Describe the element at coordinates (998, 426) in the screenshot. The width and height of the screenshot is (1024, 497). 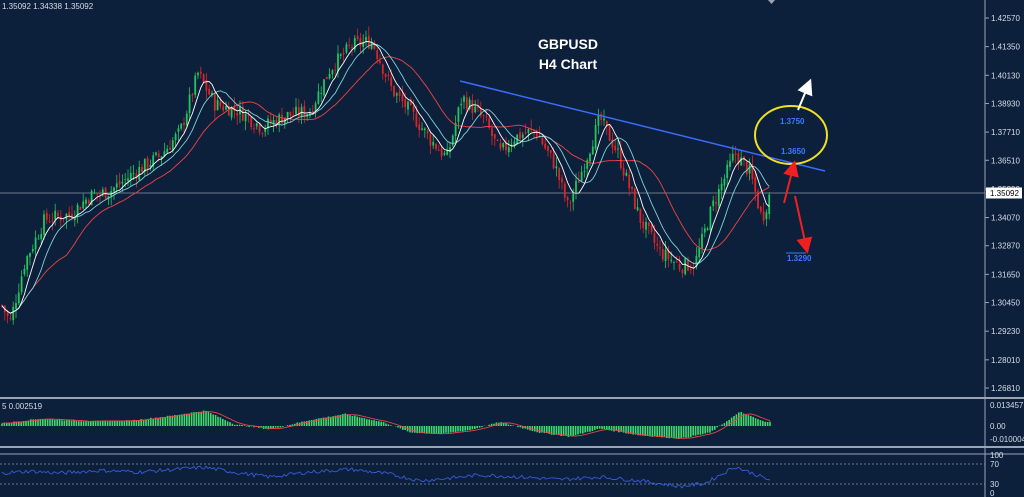
I see `macd-tick-zero: 0.00` at that location.